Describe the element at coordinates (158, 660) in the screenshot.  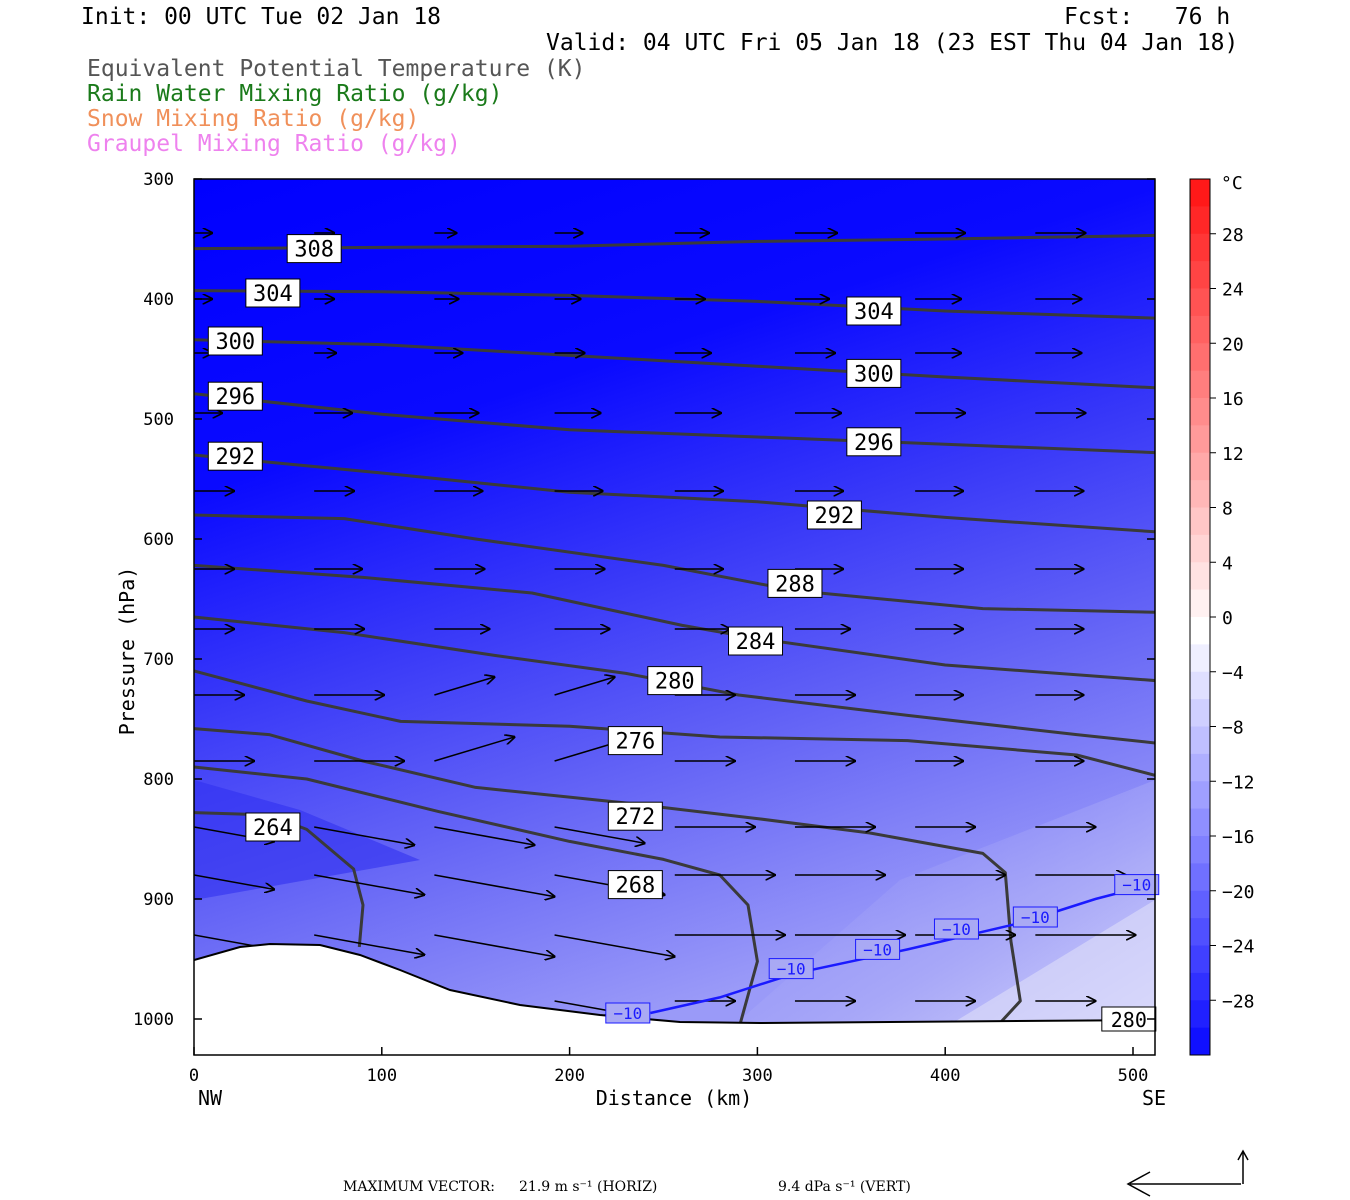
I see `y-tick-label: 700` at that location.